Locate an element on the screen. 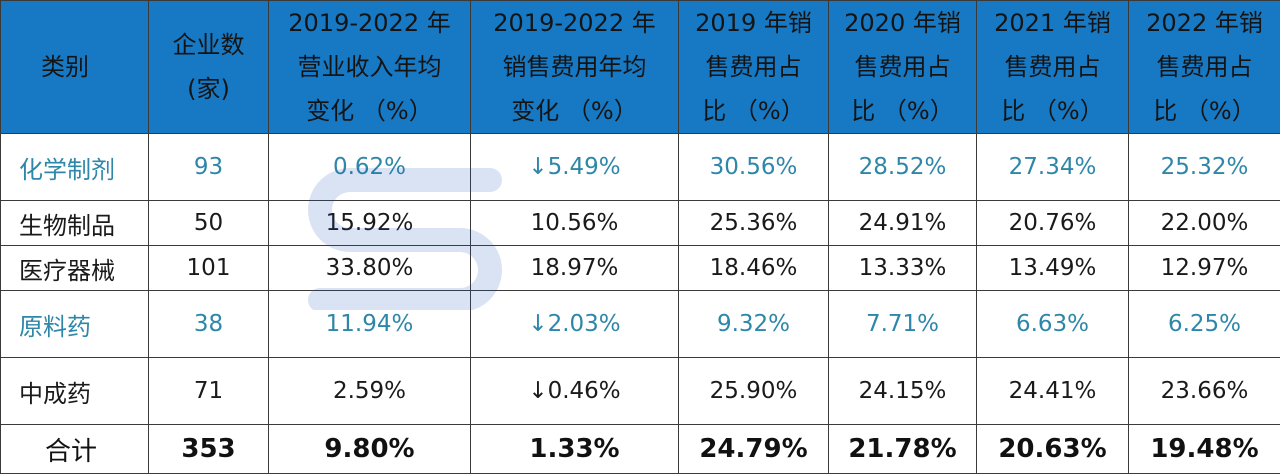  table-cell: 6.25% is located at coordinates (1204, 324).